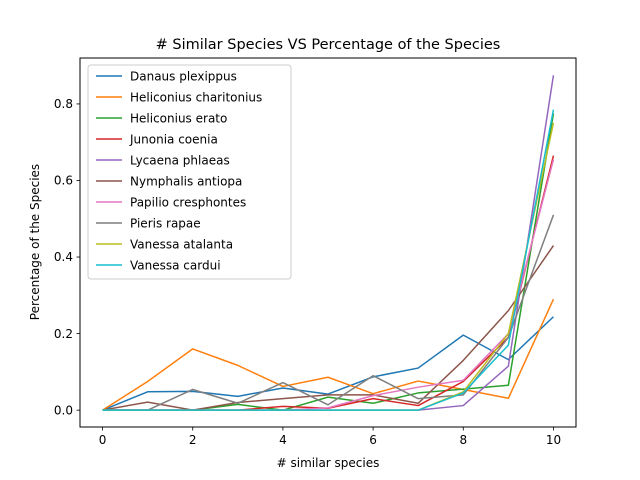 Image resolution: width=640 pixels, height=480 pixels. I want to click on y-axis-label: Percentage of the Species, so click(35, 242).